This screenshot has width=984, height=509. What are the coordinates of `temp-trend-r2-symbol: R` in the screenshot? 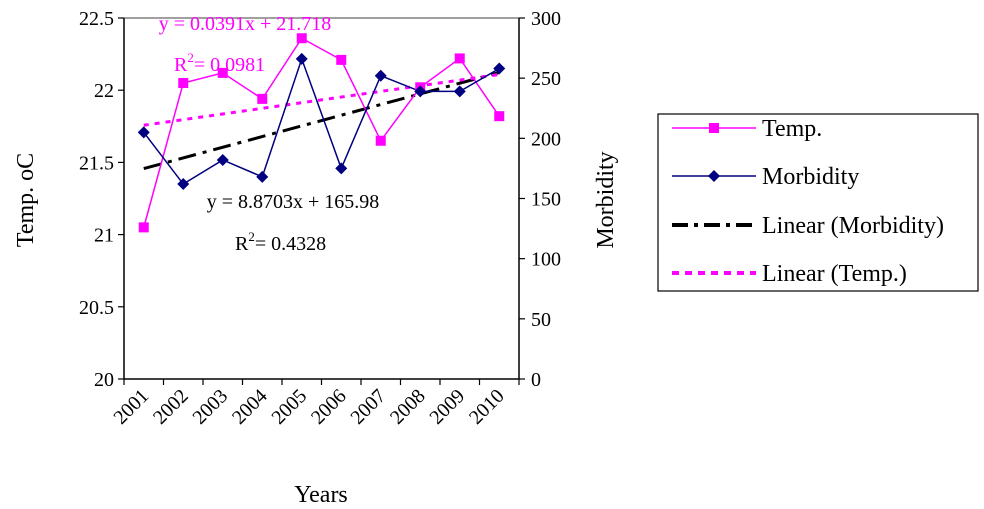 It's located at (181, 65).